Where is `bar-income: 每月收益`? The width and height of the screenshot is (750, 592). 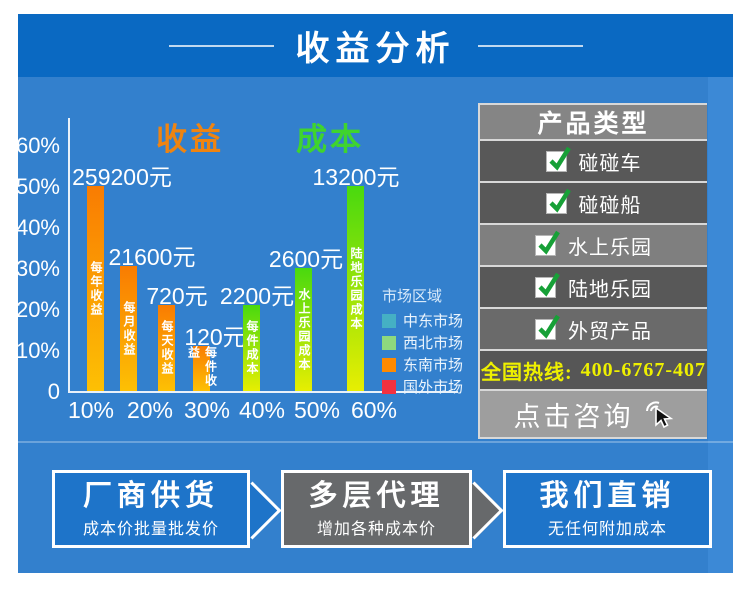 bar-income: 每月收益 is located at coordinates (128, 328).